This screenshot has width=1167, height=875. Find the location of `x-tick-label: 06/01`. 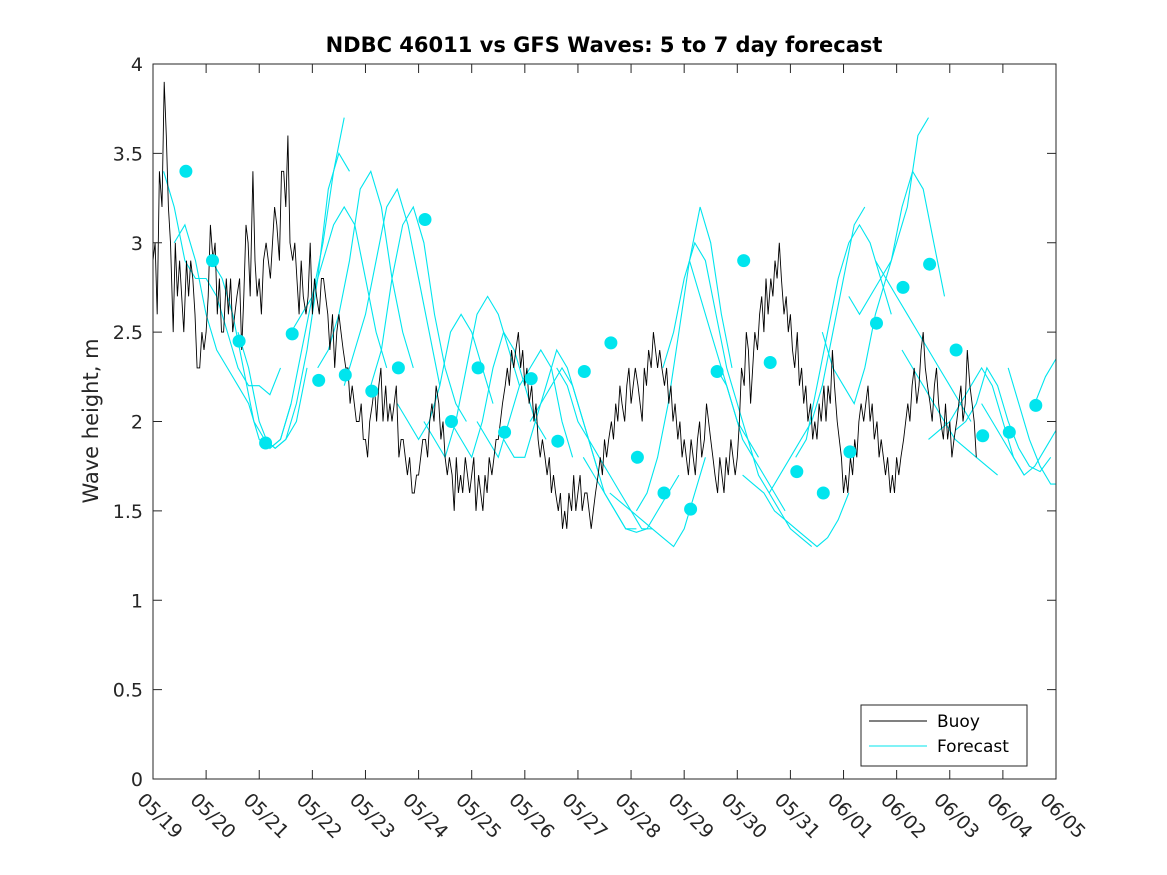

x-tick-label: 06/01 is located at coordinates (850, 816).